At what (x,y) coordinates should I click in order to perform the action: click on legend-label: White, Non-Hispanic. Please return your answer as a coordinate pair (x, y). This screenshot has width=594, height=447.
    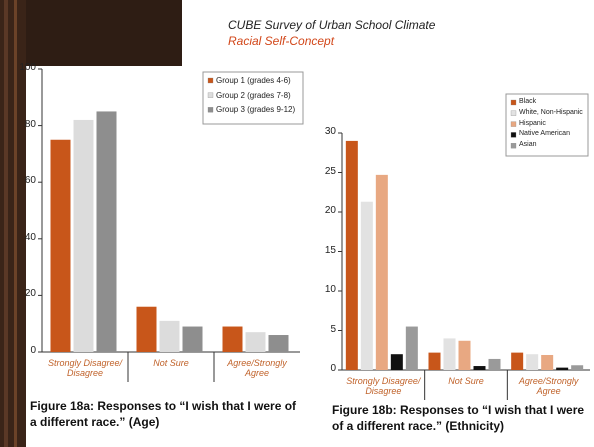
    Looking at the image, I should click on (551, 112).